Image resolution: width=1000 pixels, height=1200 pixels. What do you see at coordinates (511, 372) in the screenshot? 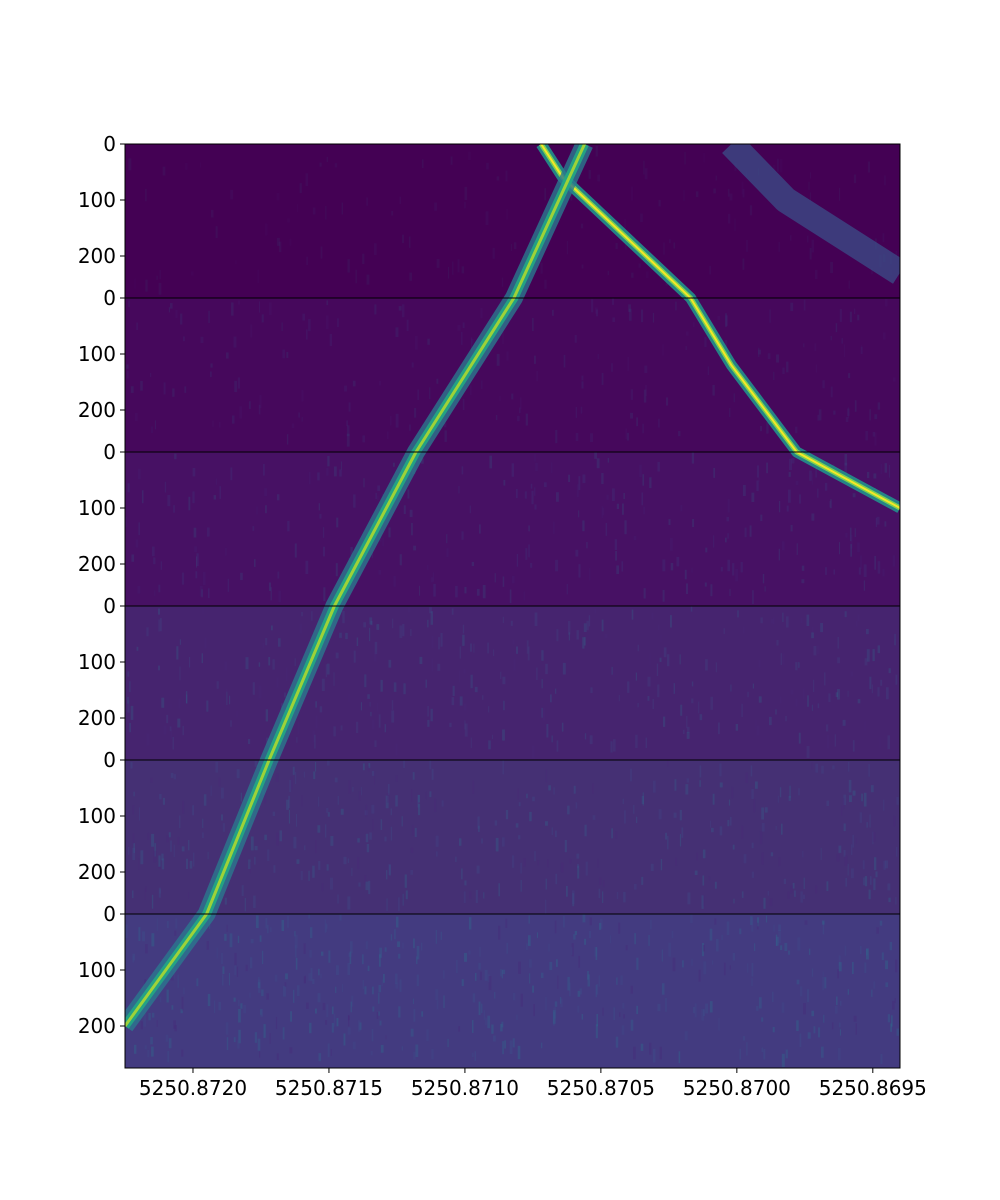
I see `panel-2-noise` at bounding box center [511, 372].